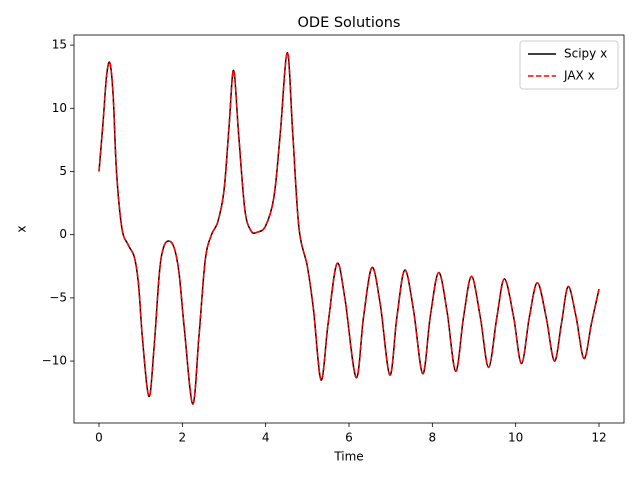  I want to click on legend-label: Scipy x, so click(585, 54).